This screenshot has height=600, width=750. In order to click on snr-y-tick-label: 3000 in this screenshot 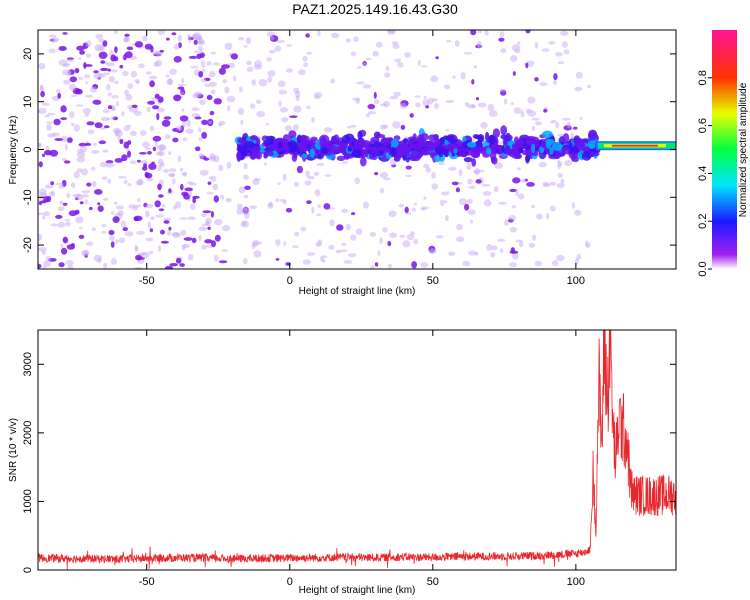, I will do `click(28, 364)`.